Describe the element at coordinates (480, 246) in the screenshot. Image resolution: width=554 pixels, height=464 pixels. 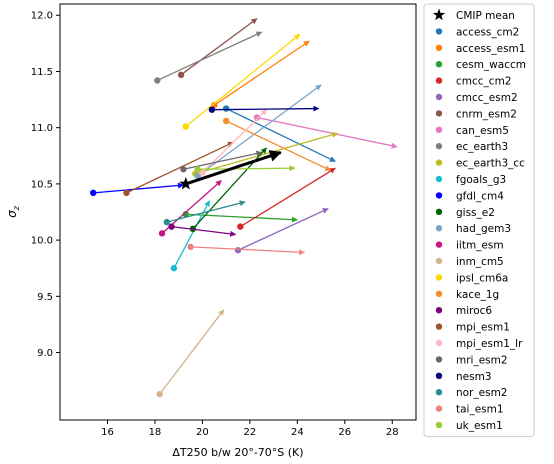
I see `legend-label: iitm_esm` at that location.